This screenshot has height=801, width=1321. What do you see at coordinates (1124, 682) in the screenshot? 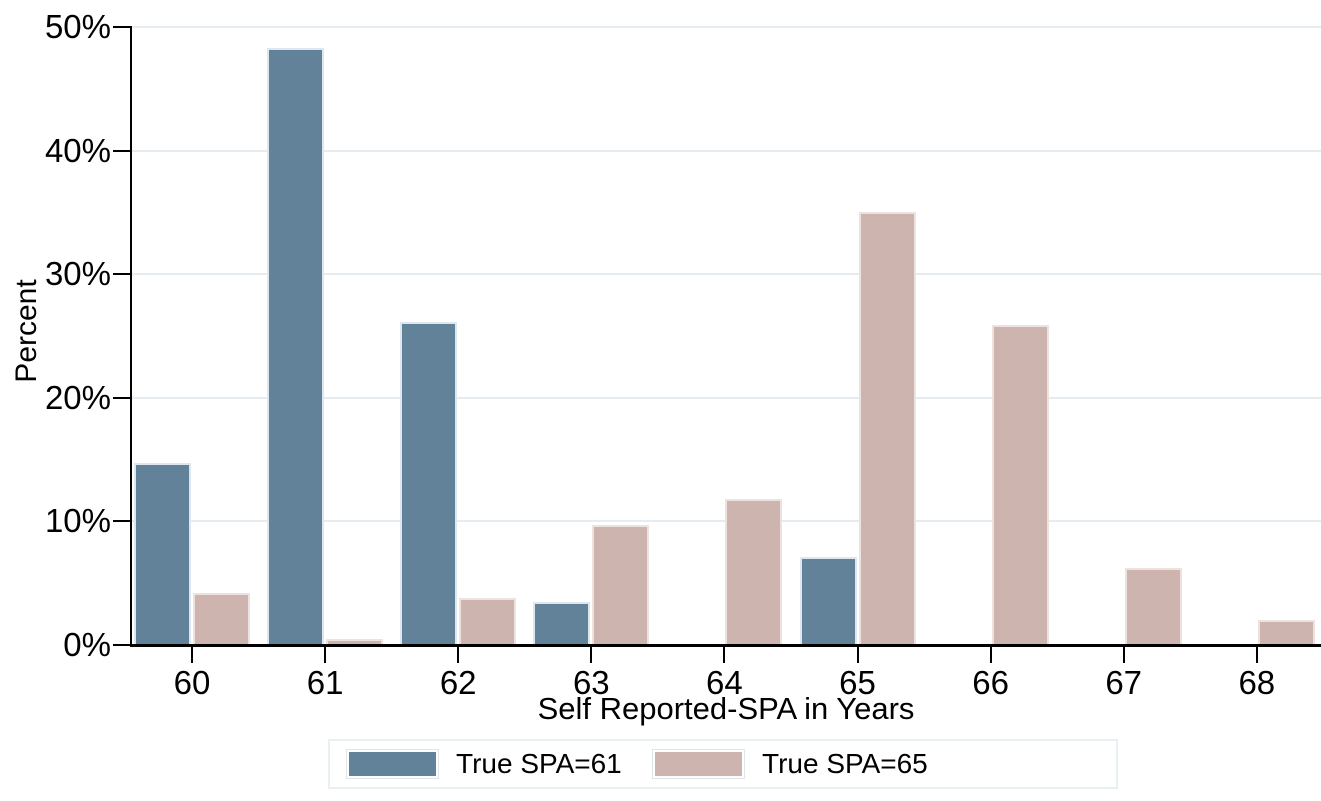
I see `x-tick-label-67: 67` at bounding box center [1124, 682].